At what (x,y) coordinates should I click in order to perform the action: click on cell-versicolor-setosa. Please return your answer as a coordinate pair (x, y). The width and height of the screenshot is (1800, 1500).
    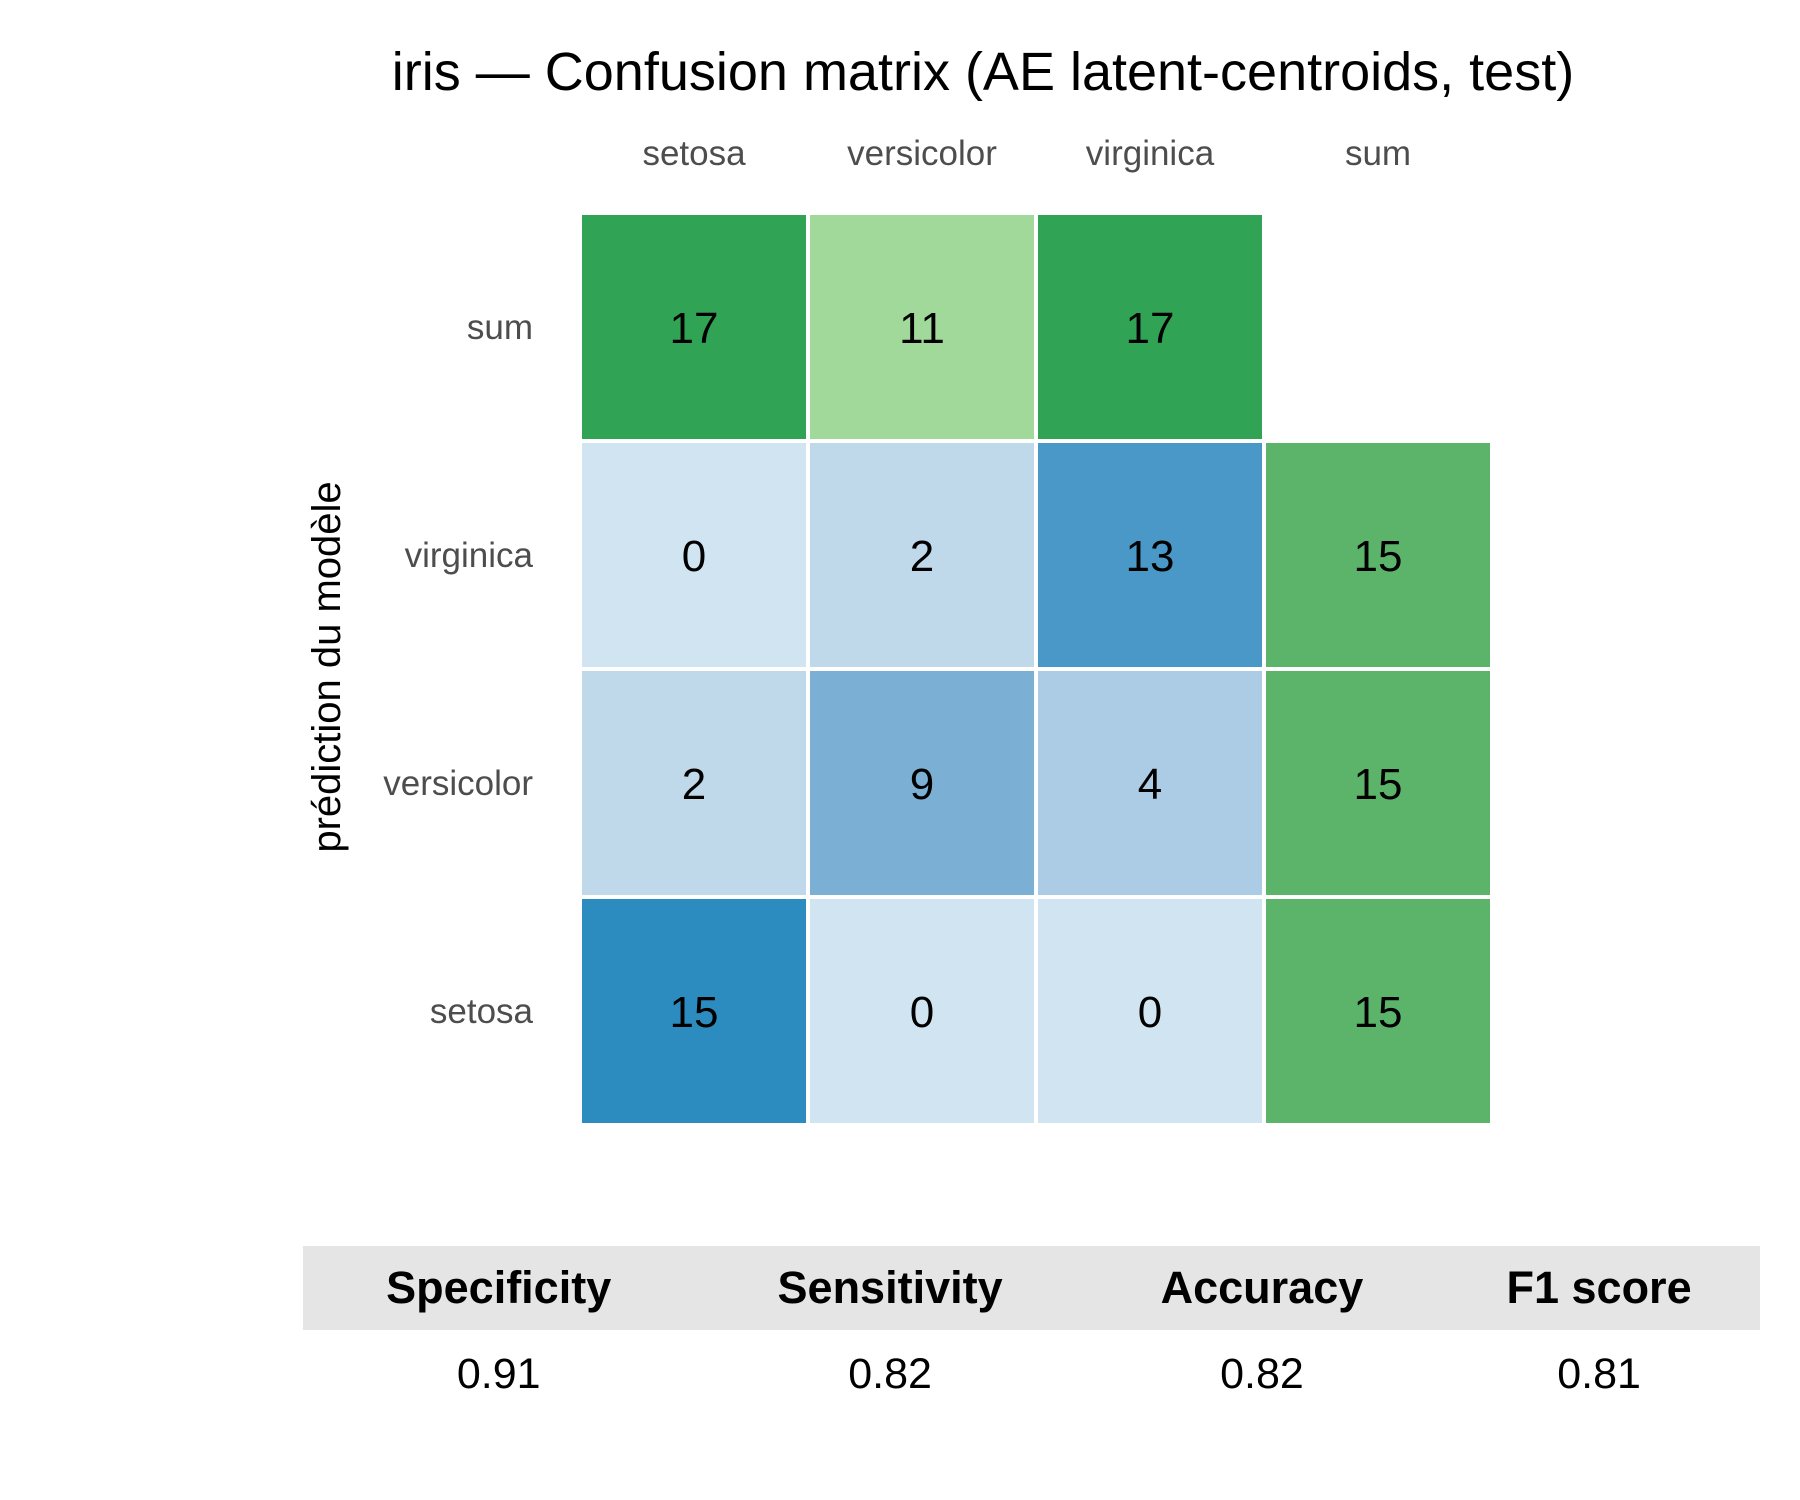
    Looking at the image, I should click on (694, 783).